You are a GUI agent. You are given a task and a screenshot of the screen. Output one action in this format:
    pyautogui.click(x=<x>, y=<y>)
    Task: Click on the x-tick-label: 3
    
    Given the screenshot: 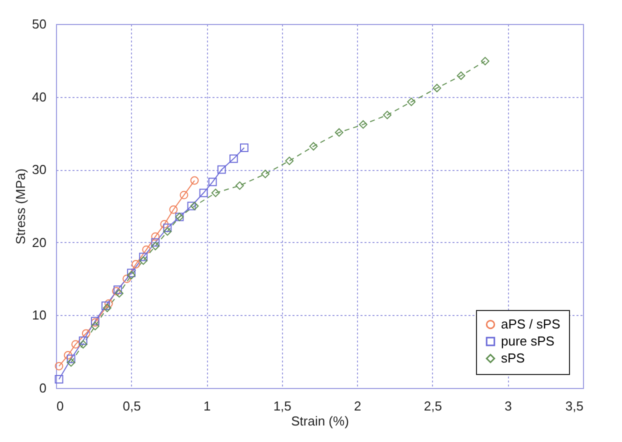 What is the action you would take?
    pyautogui.click(x=508, y=406)
    